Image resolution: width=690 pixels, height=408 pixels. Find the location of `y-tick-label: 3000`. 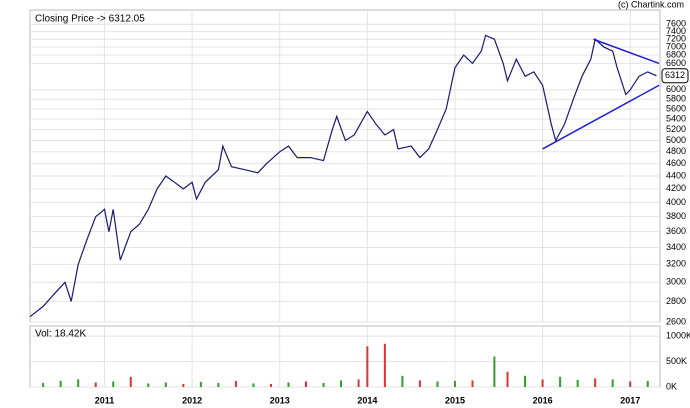

y-tick-label: 3000 is located at coordinates (676, 282).